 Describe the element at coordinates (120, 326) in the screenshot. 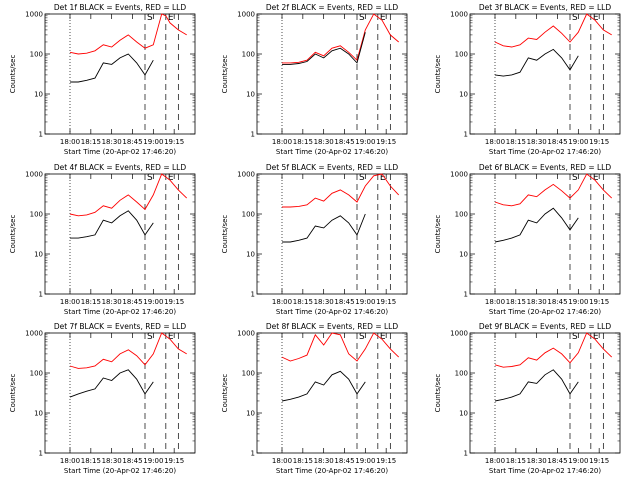

I see `chart-title: Det 7f BLACK = Events, RED = LLD` at that location.